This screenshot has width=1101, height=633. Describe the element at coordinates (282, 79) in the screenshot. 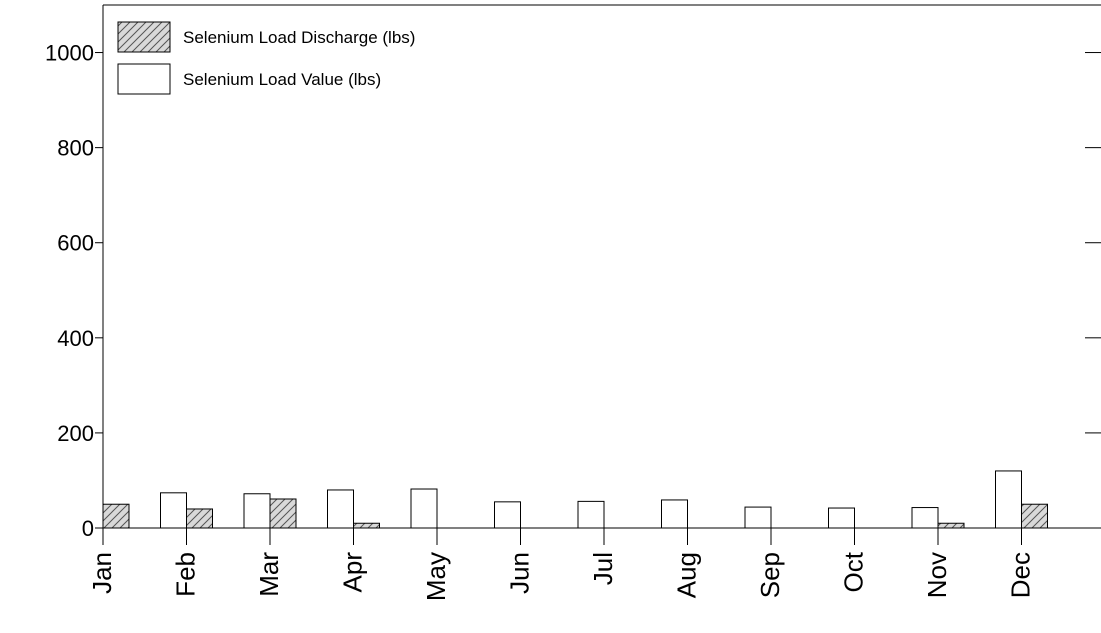

I see `legend-label: Selenium Load Value (lbs)` at that location.